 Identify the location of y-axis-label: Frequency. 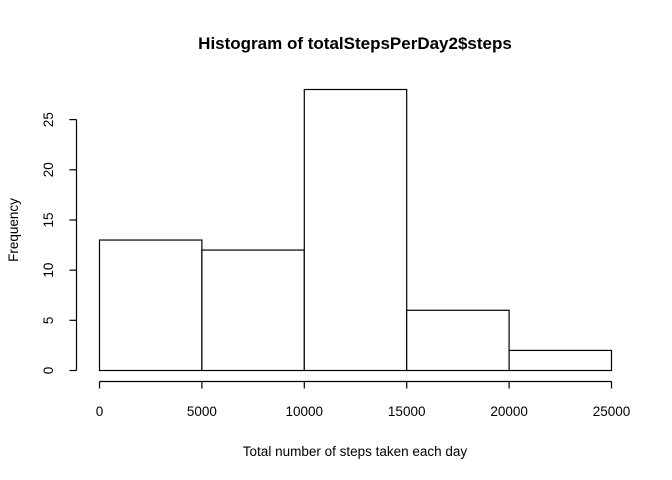
(13, 230).